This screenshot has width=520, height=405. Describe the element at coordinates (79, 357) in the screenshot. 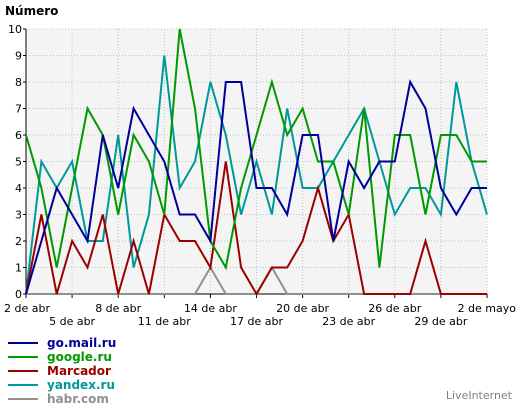

I see `legend-label: google.ru` at that location.